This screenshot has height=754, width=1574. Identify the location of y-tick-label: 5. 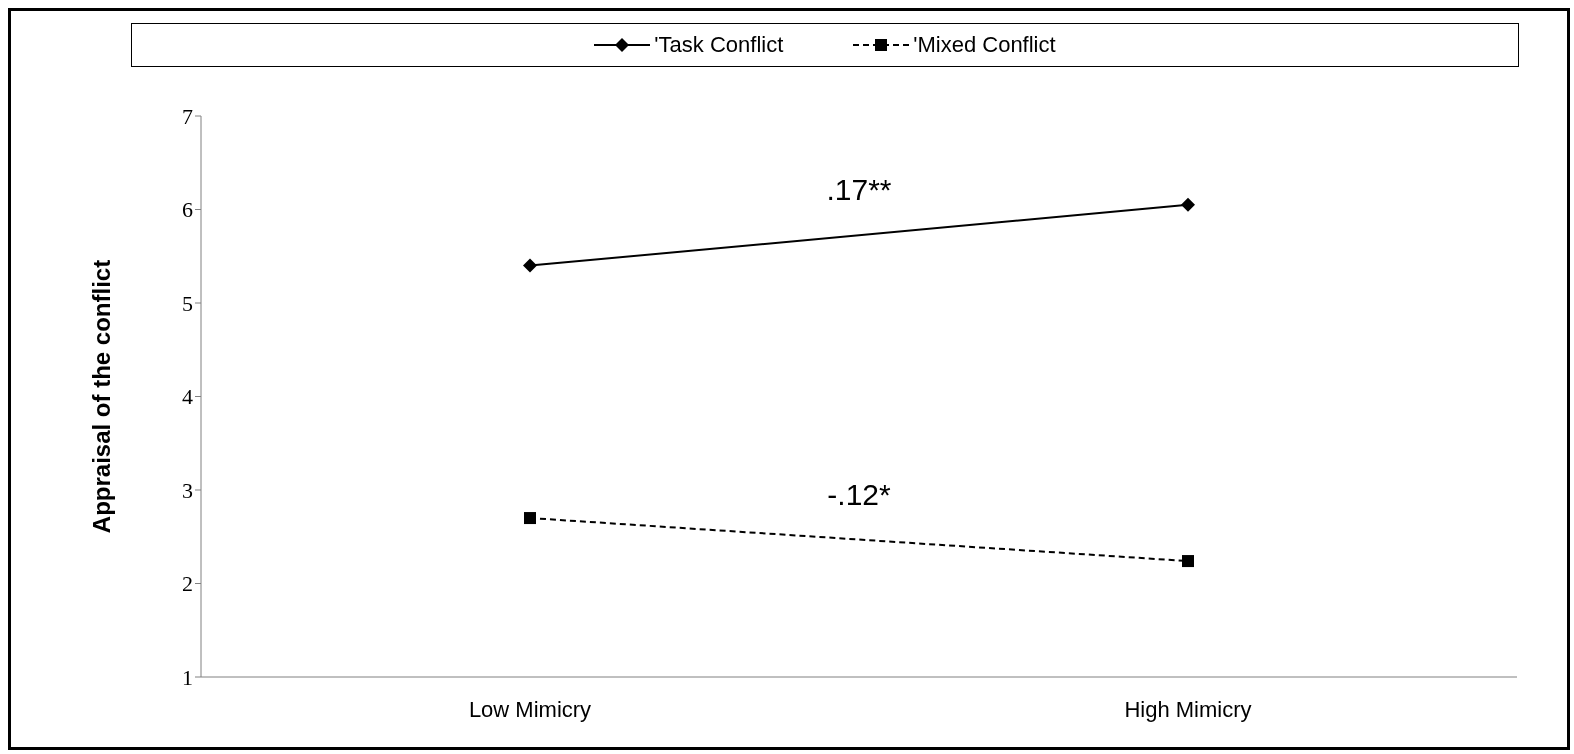
(187, 303).